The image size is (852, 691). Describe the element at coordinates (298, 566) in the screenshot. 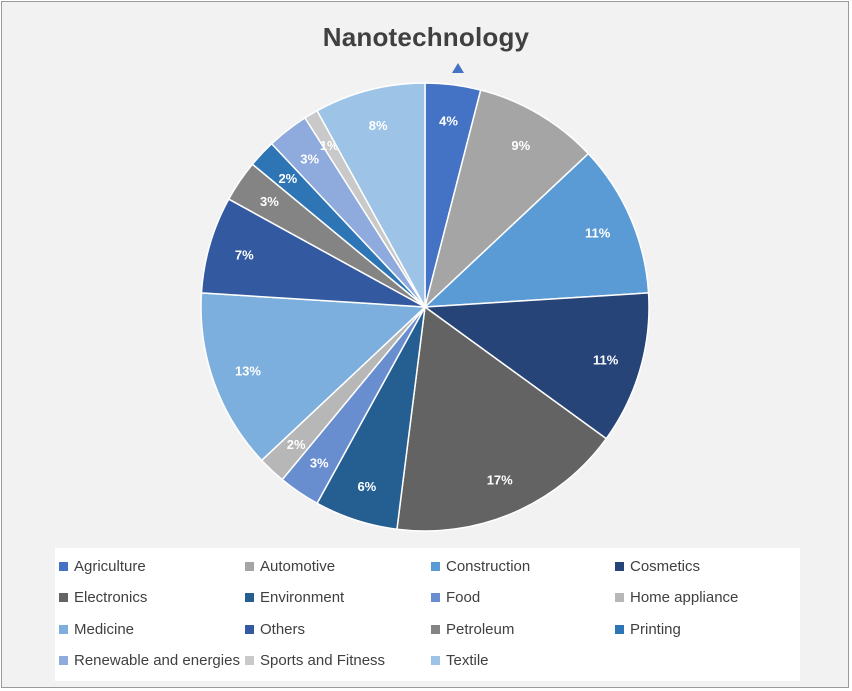

I see `legend-label: Automotive` at that location.